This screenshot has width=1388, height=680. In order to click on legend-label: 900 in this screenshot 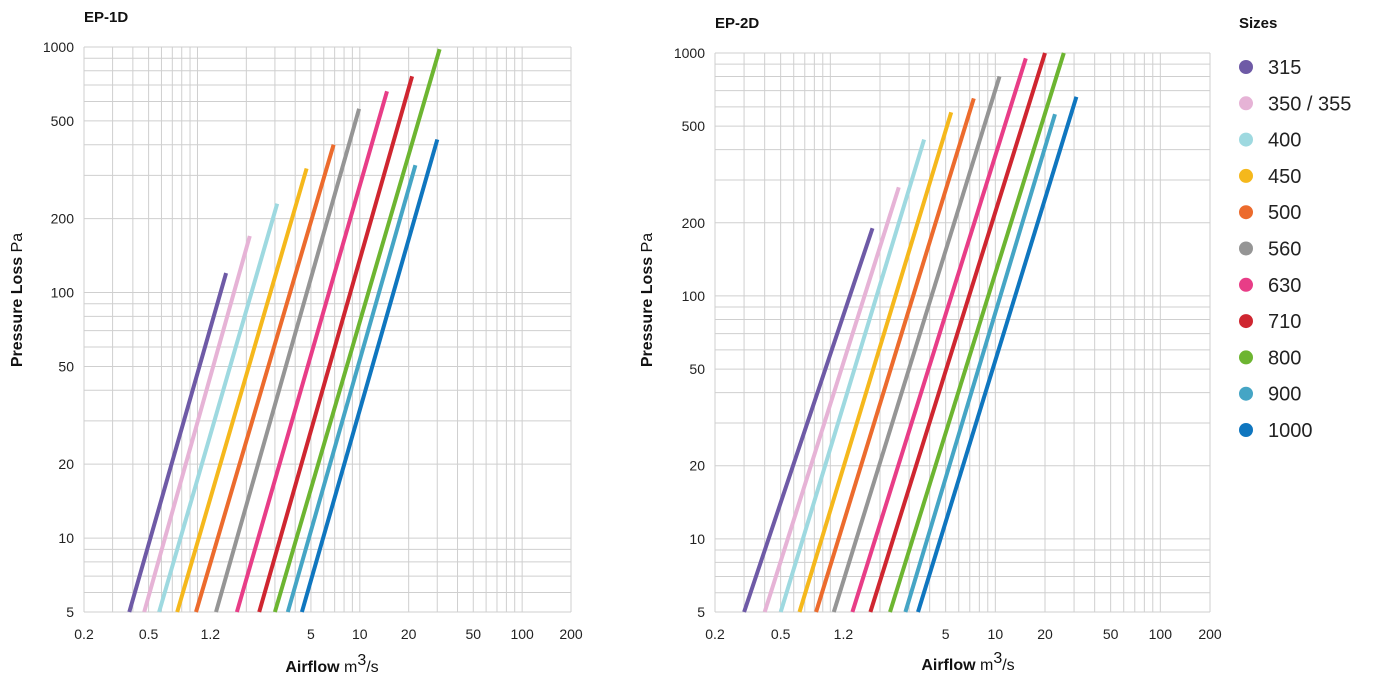, I will do `click(1284, 395)`.